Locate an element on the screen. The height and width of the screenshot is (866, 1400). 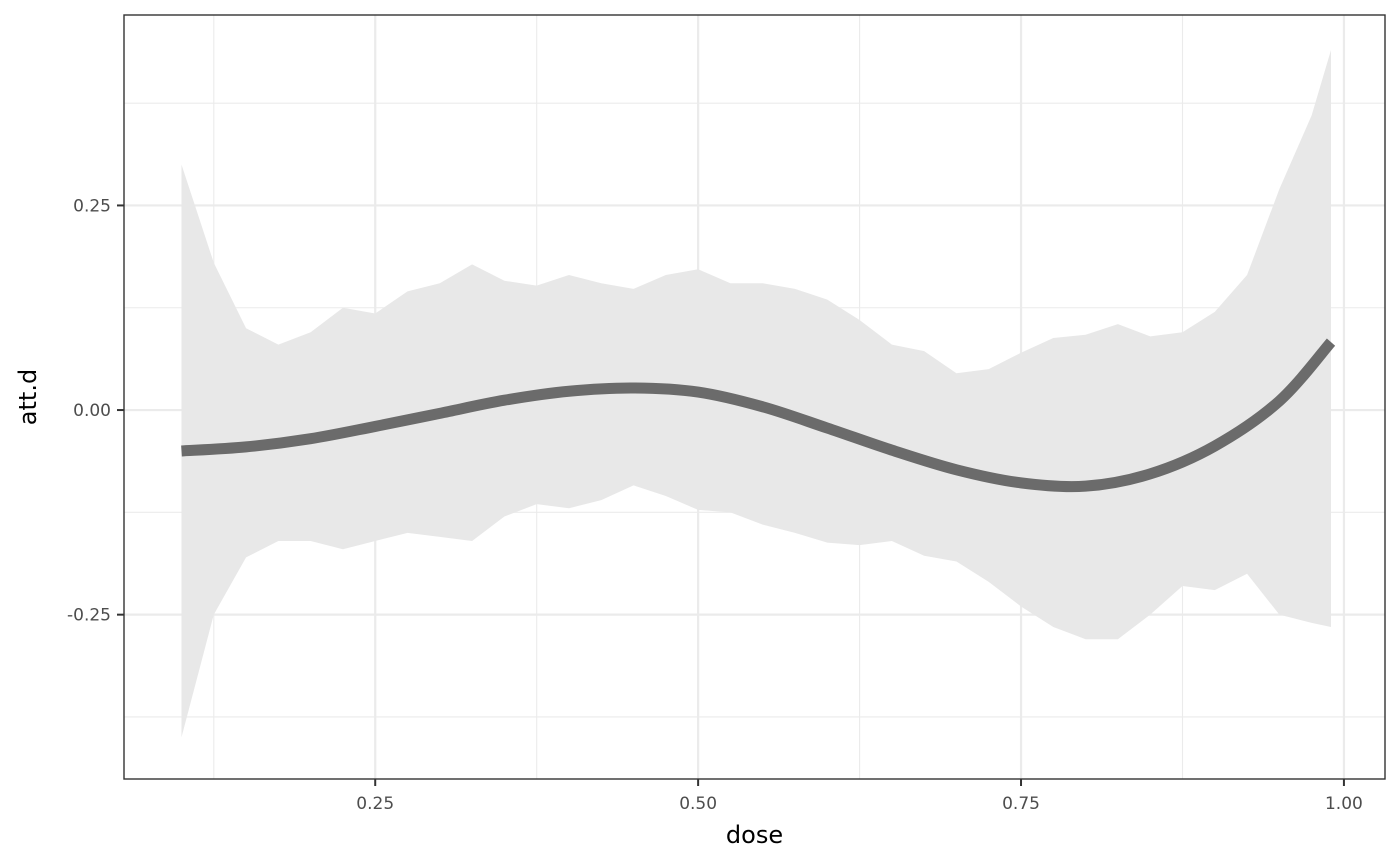
x-tick-label: 1.00 is located at coordinates (1344, 804).